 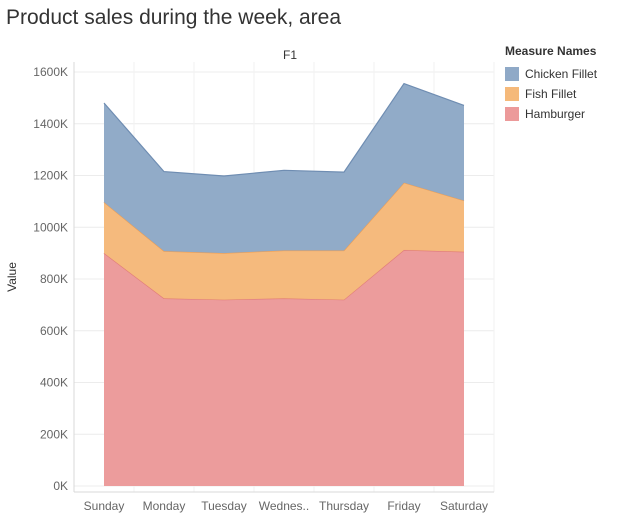 What do you see at coordinates (289, 55) in the screenshot?
I see `facet-label: F1` at bounding box center [289, 55].